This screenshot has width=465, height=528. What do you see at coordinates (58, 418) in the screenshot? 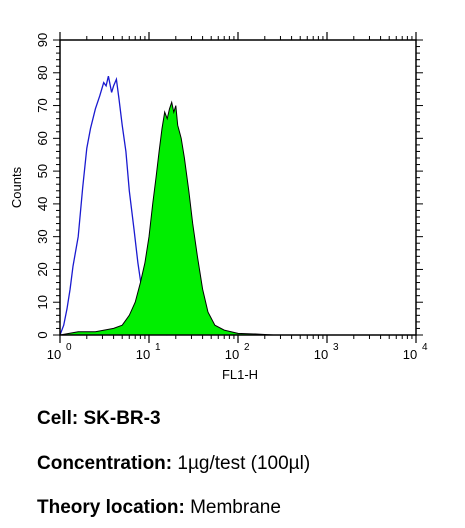
I see `cell-label: Cell:` at bounding box center [58, 418].